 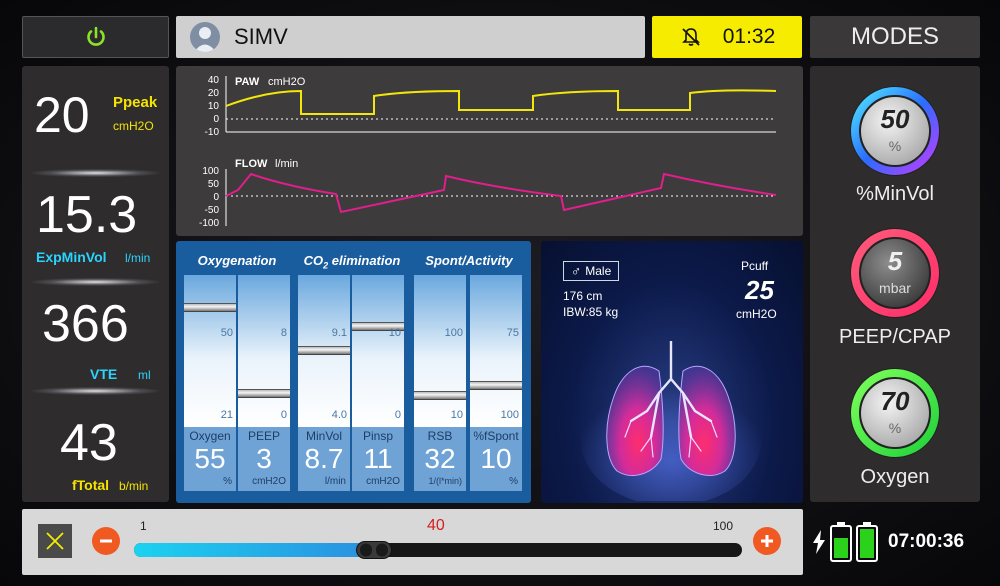 I want to click on knob-value: 5, so click(x=895, y=261).